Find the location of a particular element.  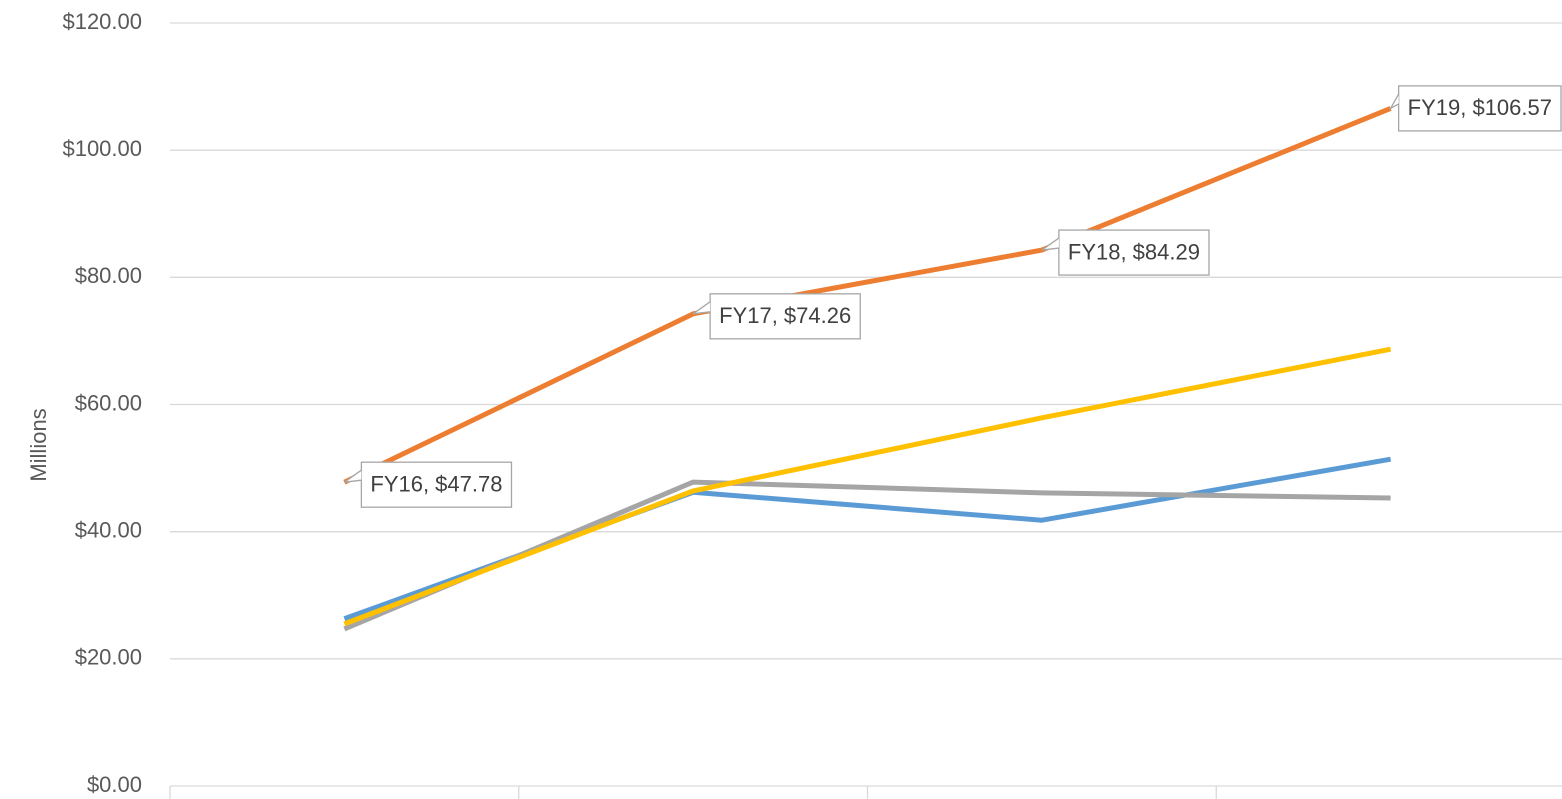

data-label-text: FY19, $106.57 is located at coordinates (1480, 107).